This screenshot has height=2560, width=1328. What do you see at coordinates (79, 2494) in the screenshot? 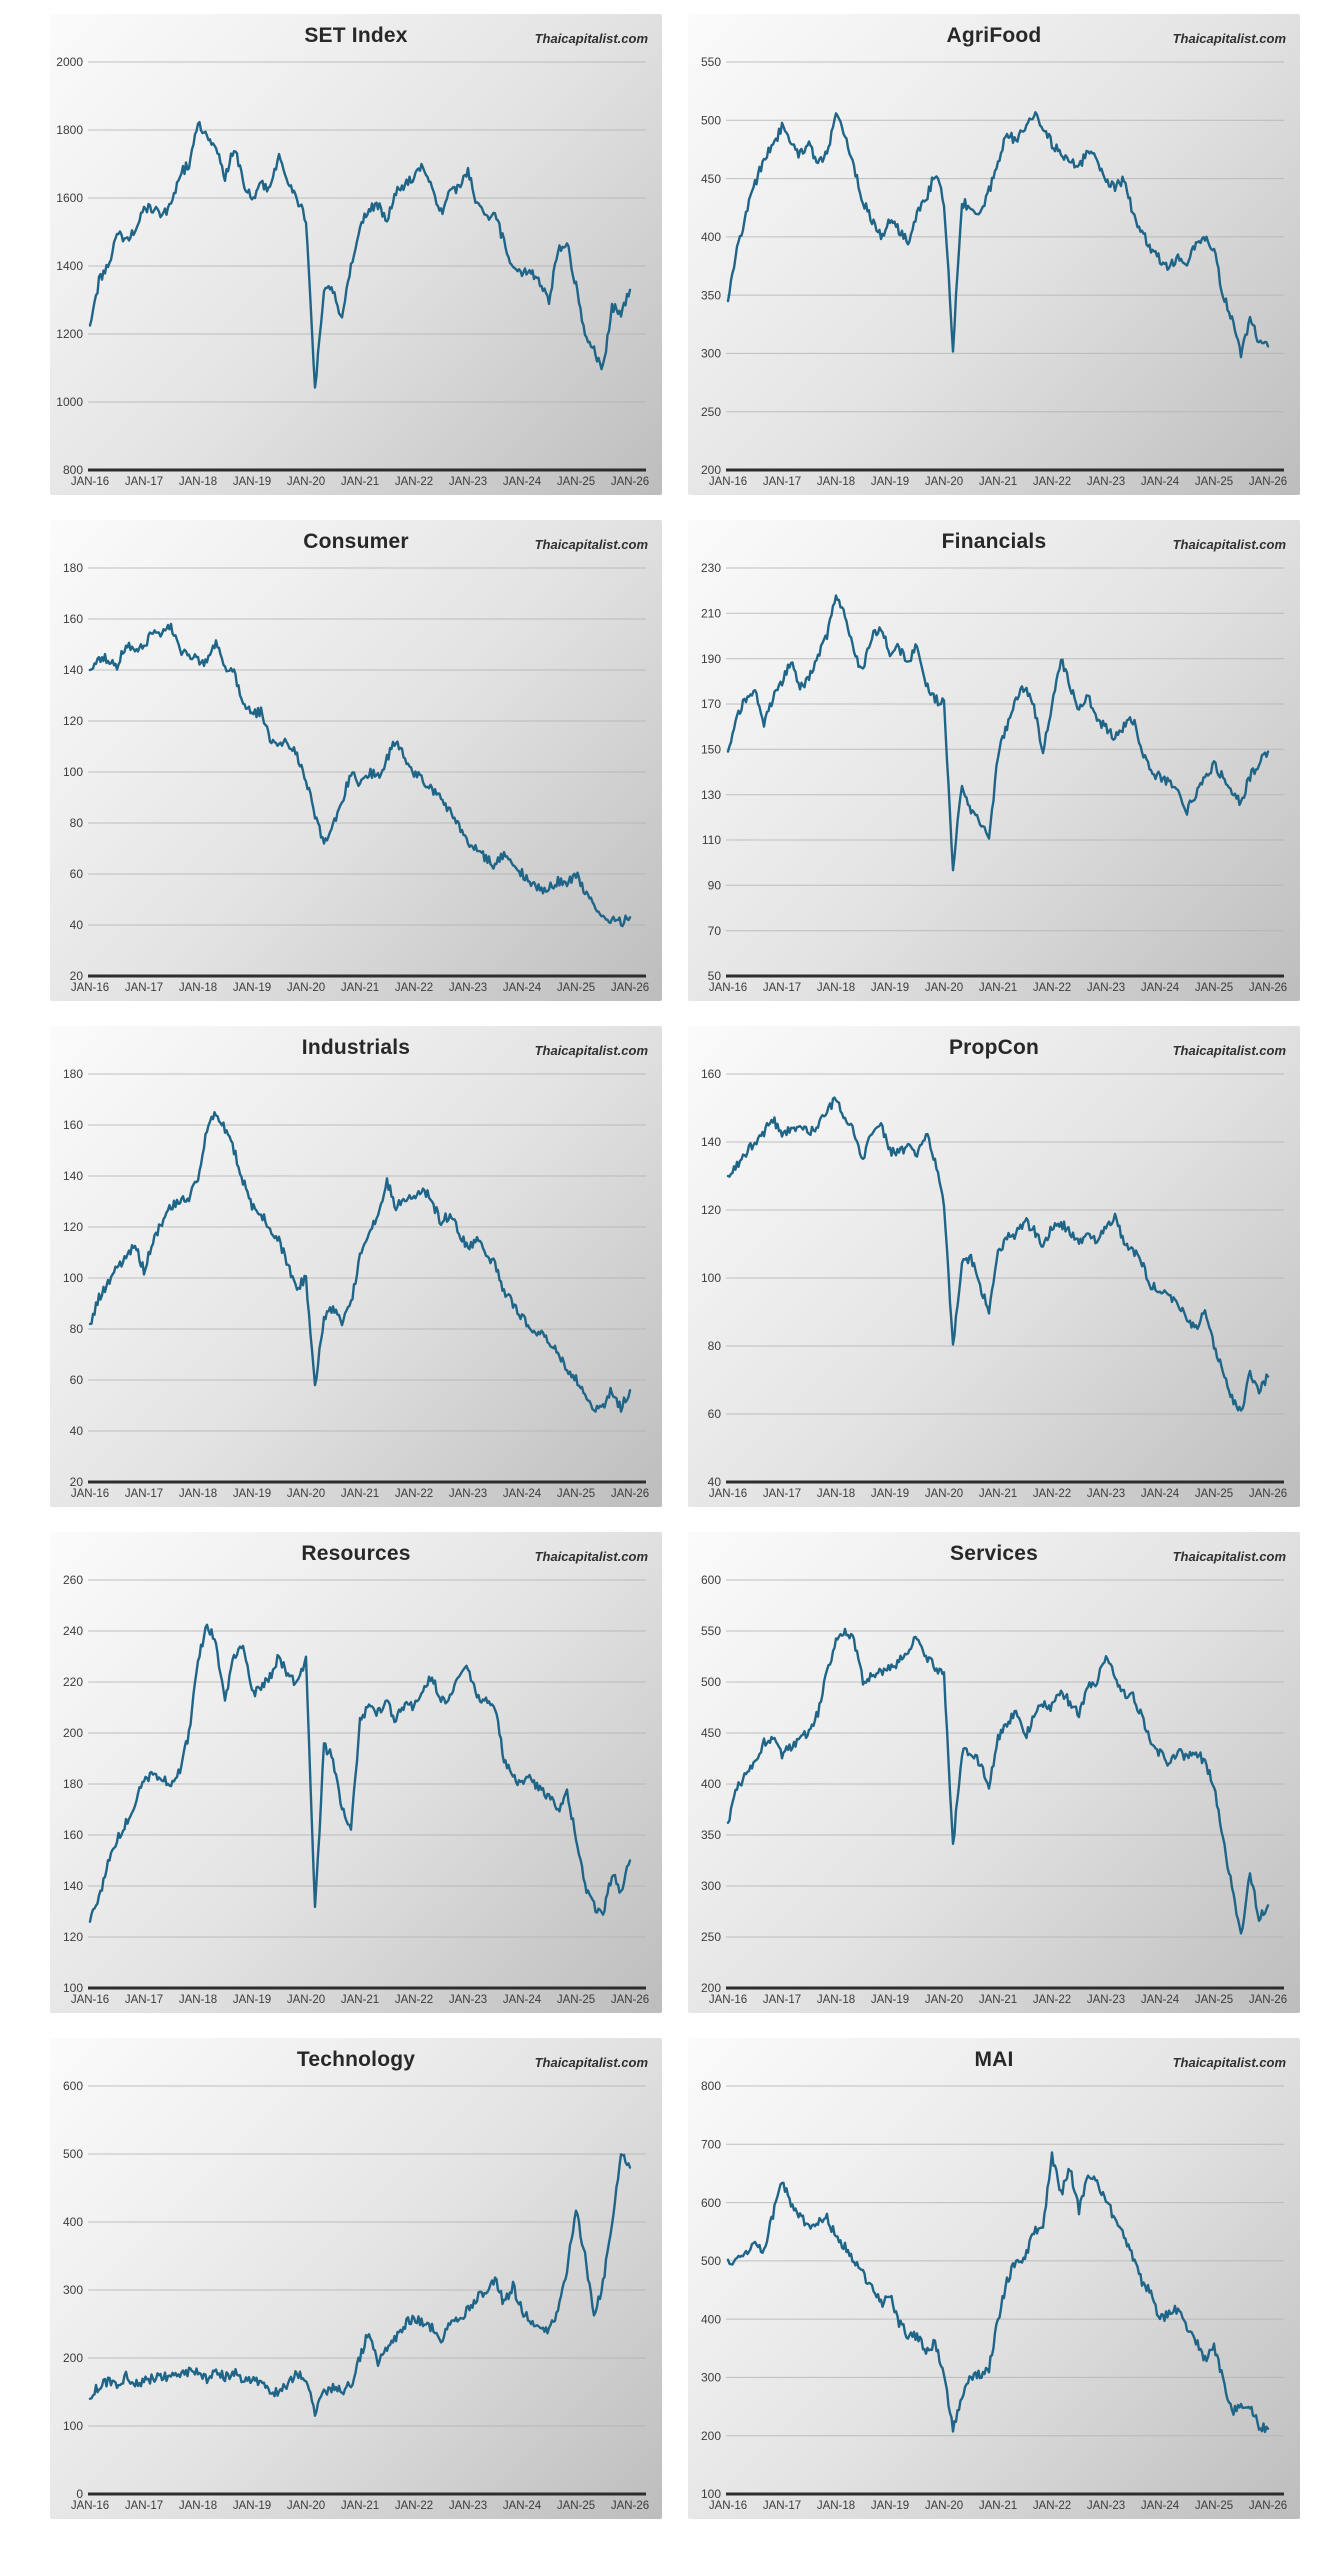
I see `svg-text: 0` at bounding box center [79, 2494].